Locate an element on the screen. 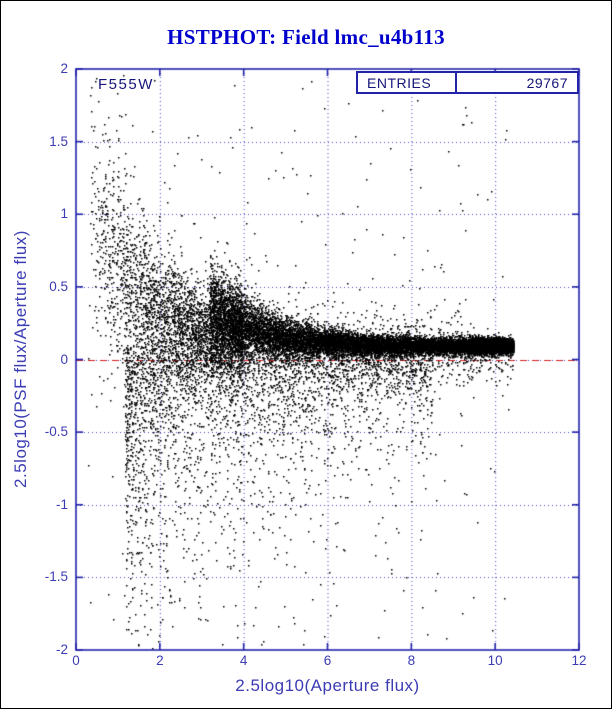 The height and width of the screenshot is (709, 612). x-tick-label: 4 is located at coordinates (243, 660).